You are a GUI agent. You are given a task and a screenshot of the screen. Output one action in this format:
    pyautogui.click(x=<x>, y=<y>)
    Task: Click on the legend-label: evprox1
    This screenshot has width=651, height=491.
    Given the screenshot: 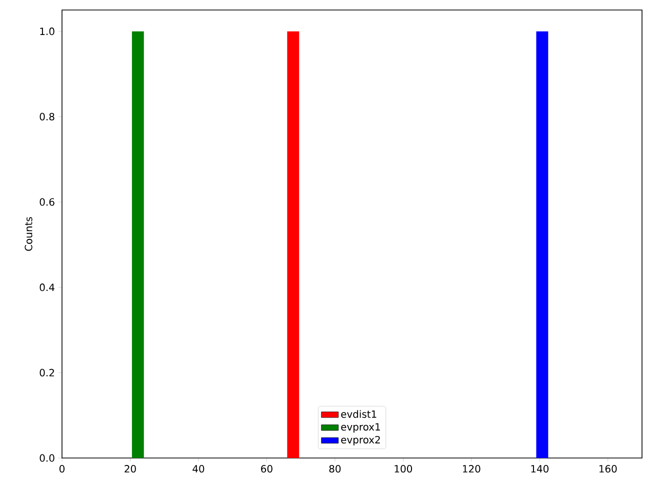 What is the action you would take?
    pyautogui.click(x=360, y=428)
    